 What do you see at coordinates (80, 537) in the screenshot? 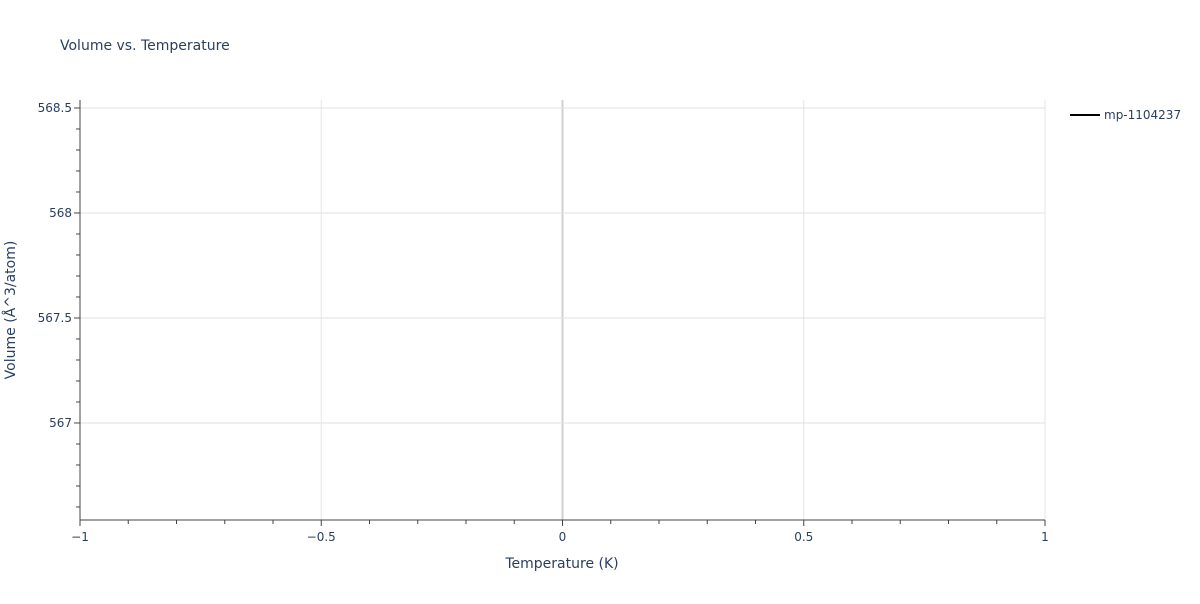
I see `x-tick-label: −1` at bounding box center [80, 537].